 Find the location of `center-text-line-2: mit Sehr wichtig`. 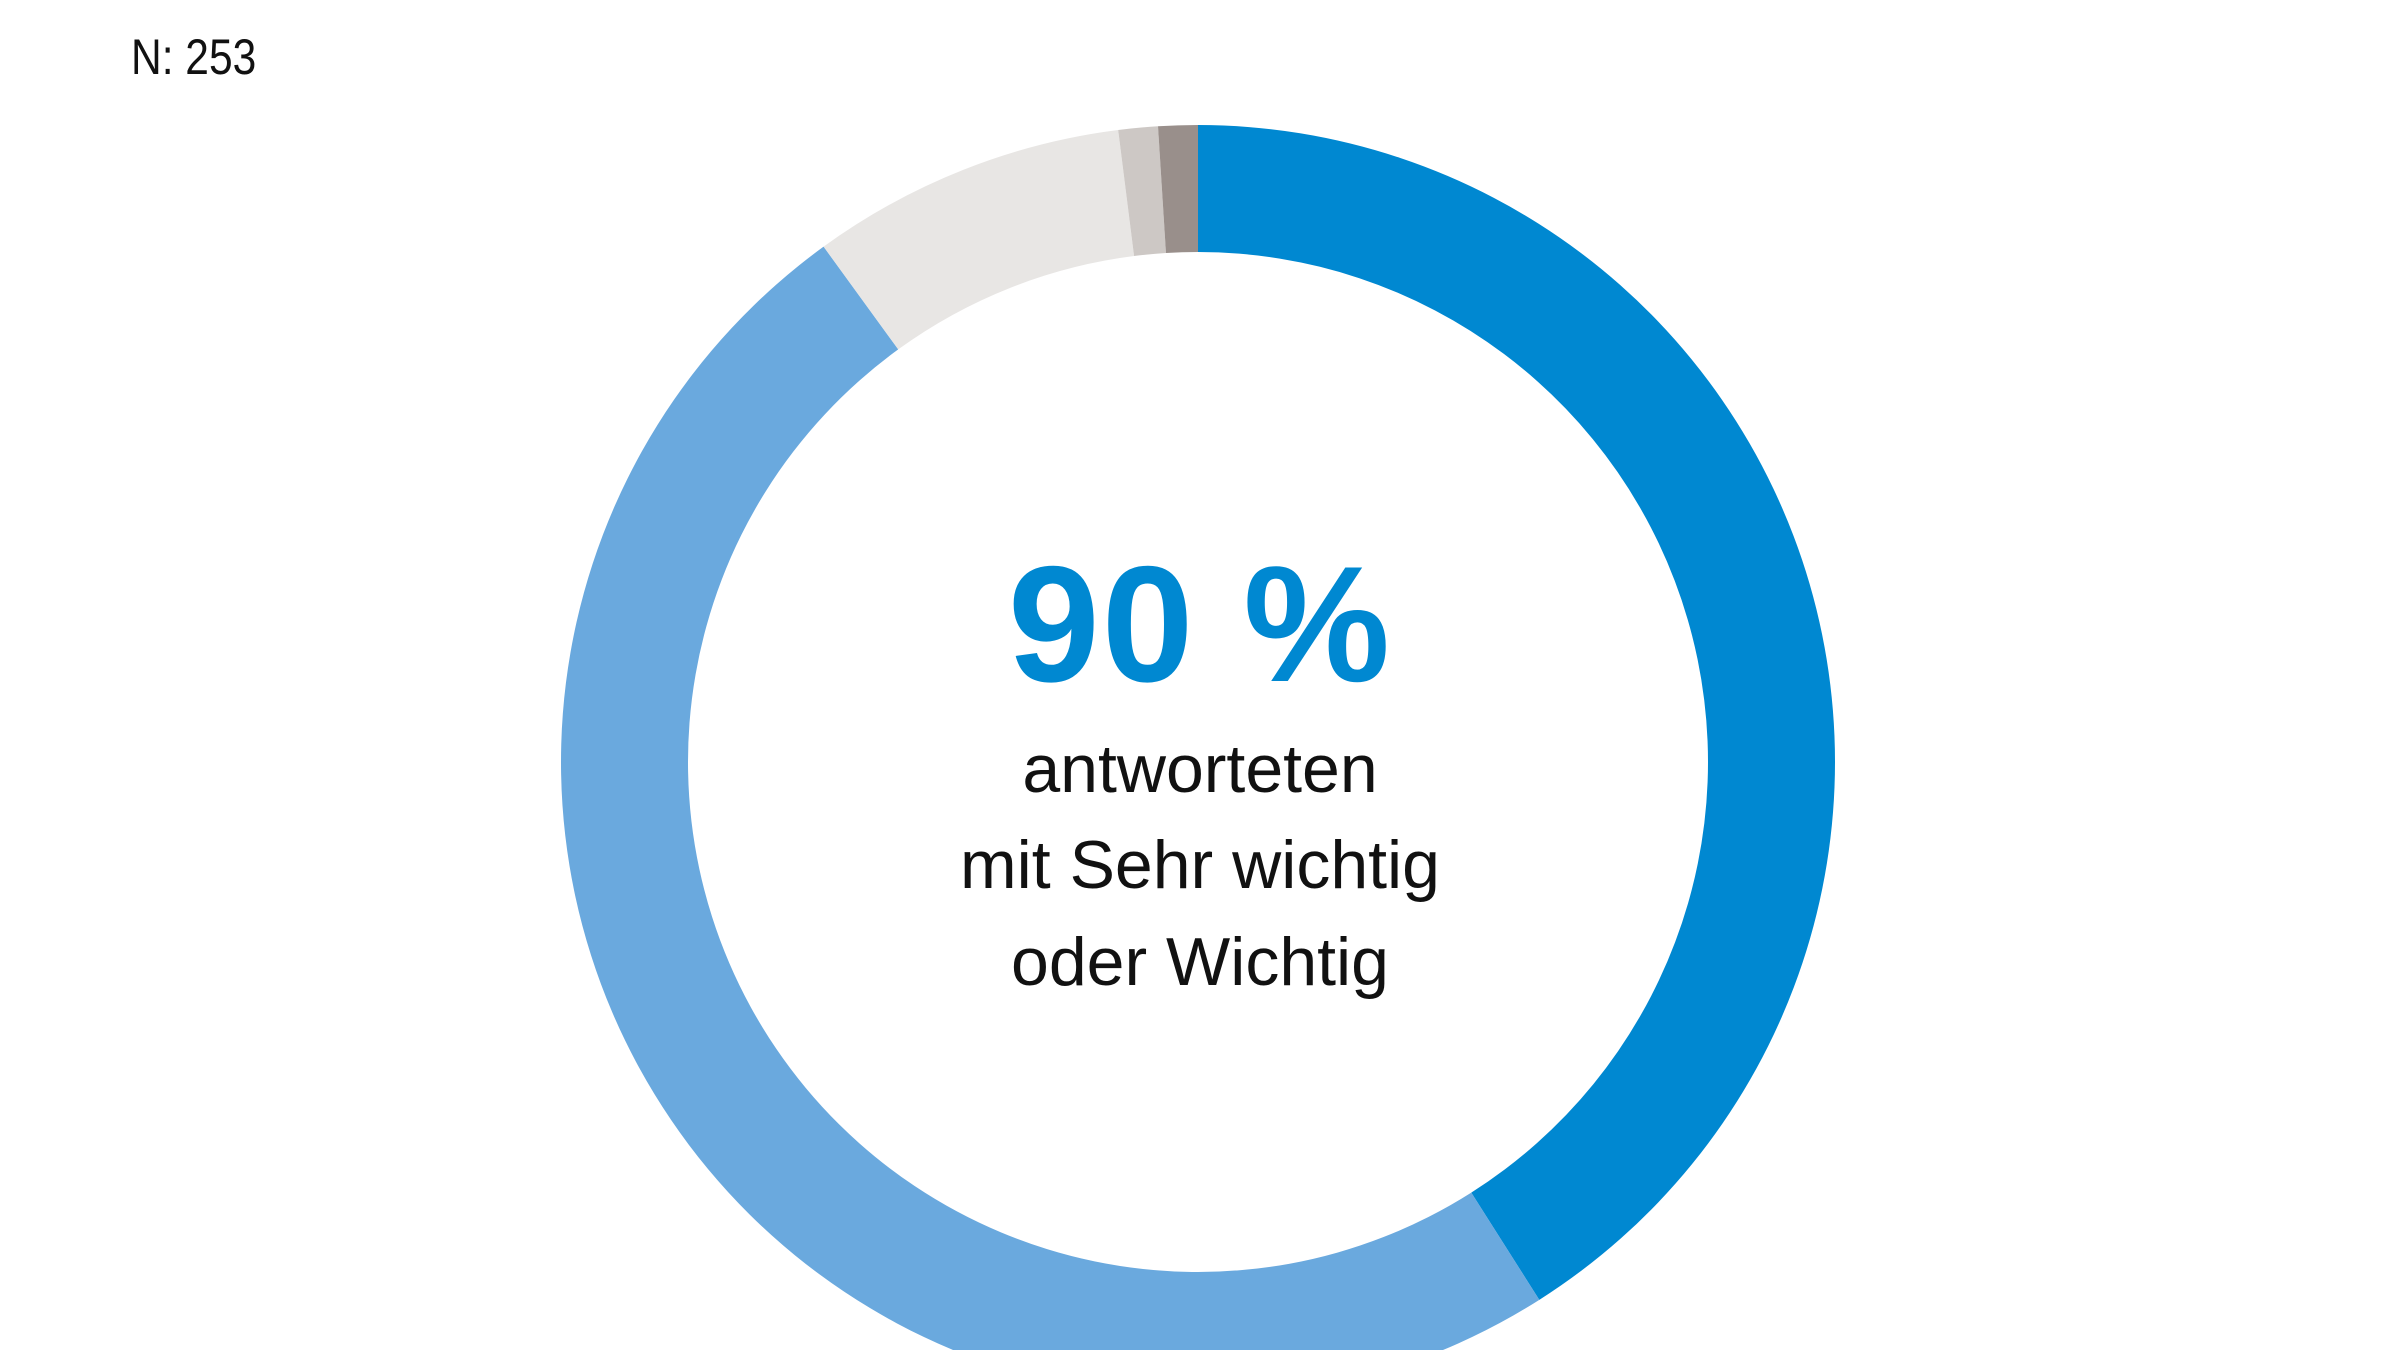

center-text-line-2: mit Sehr wichtig is located at coordinates (1200, 865).